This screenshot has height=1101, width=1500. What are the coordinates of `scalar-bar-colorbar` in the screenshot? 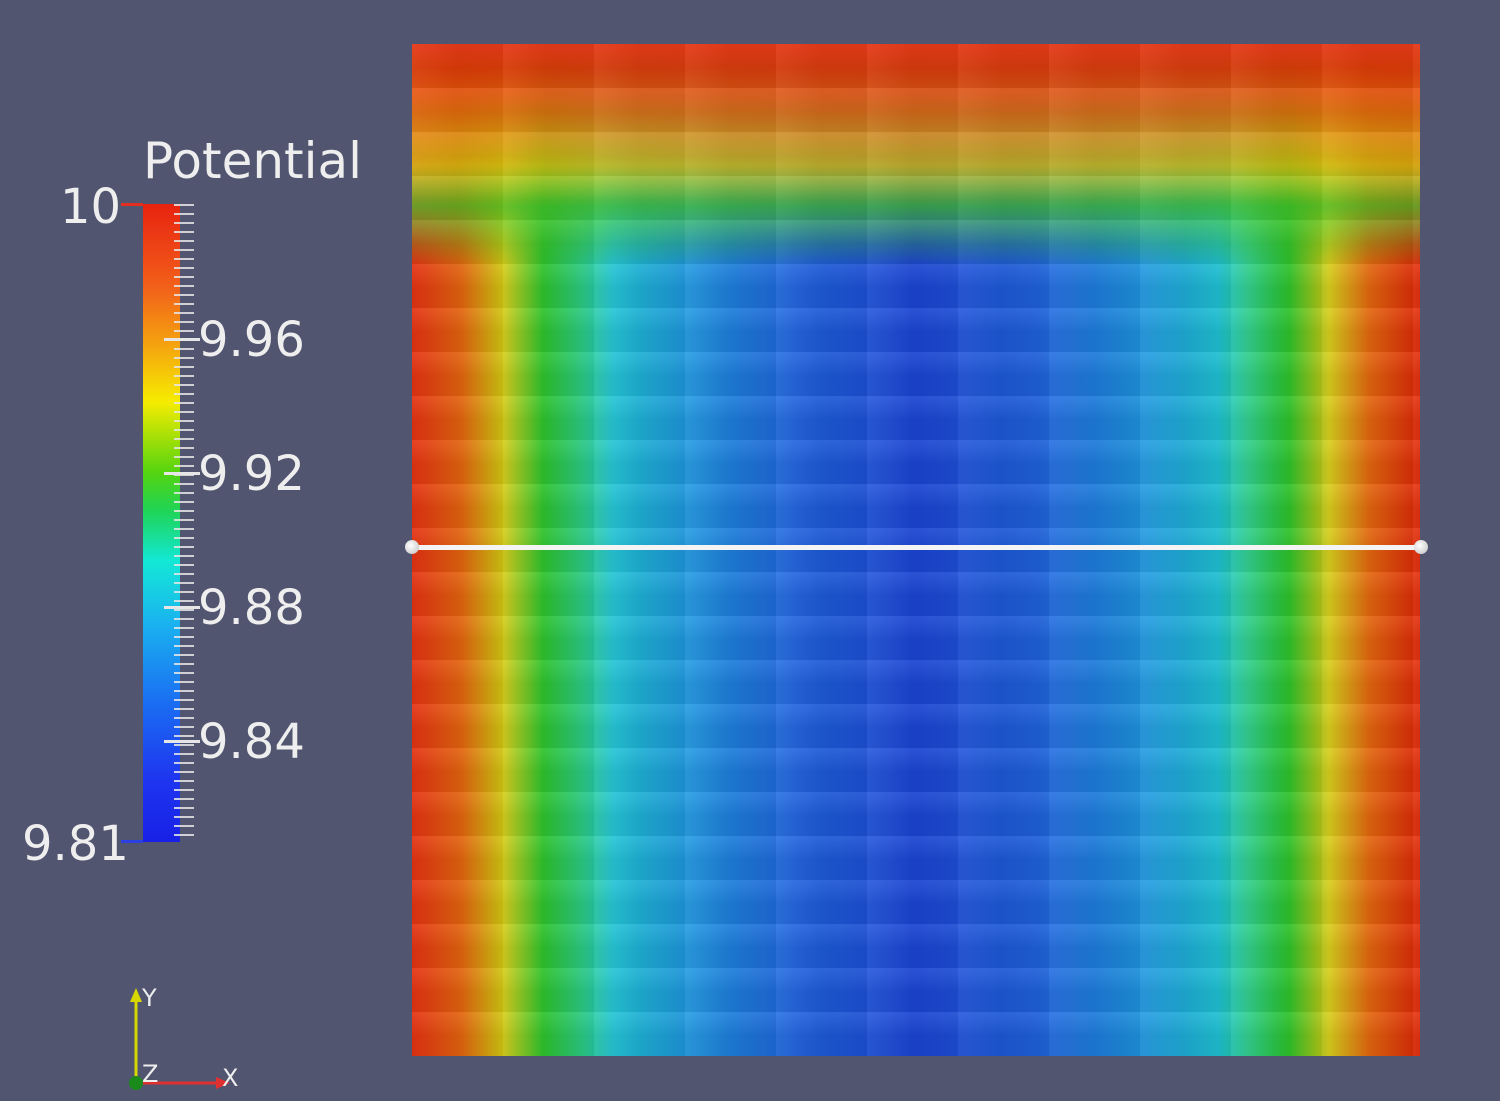 It's located at (161, 523).